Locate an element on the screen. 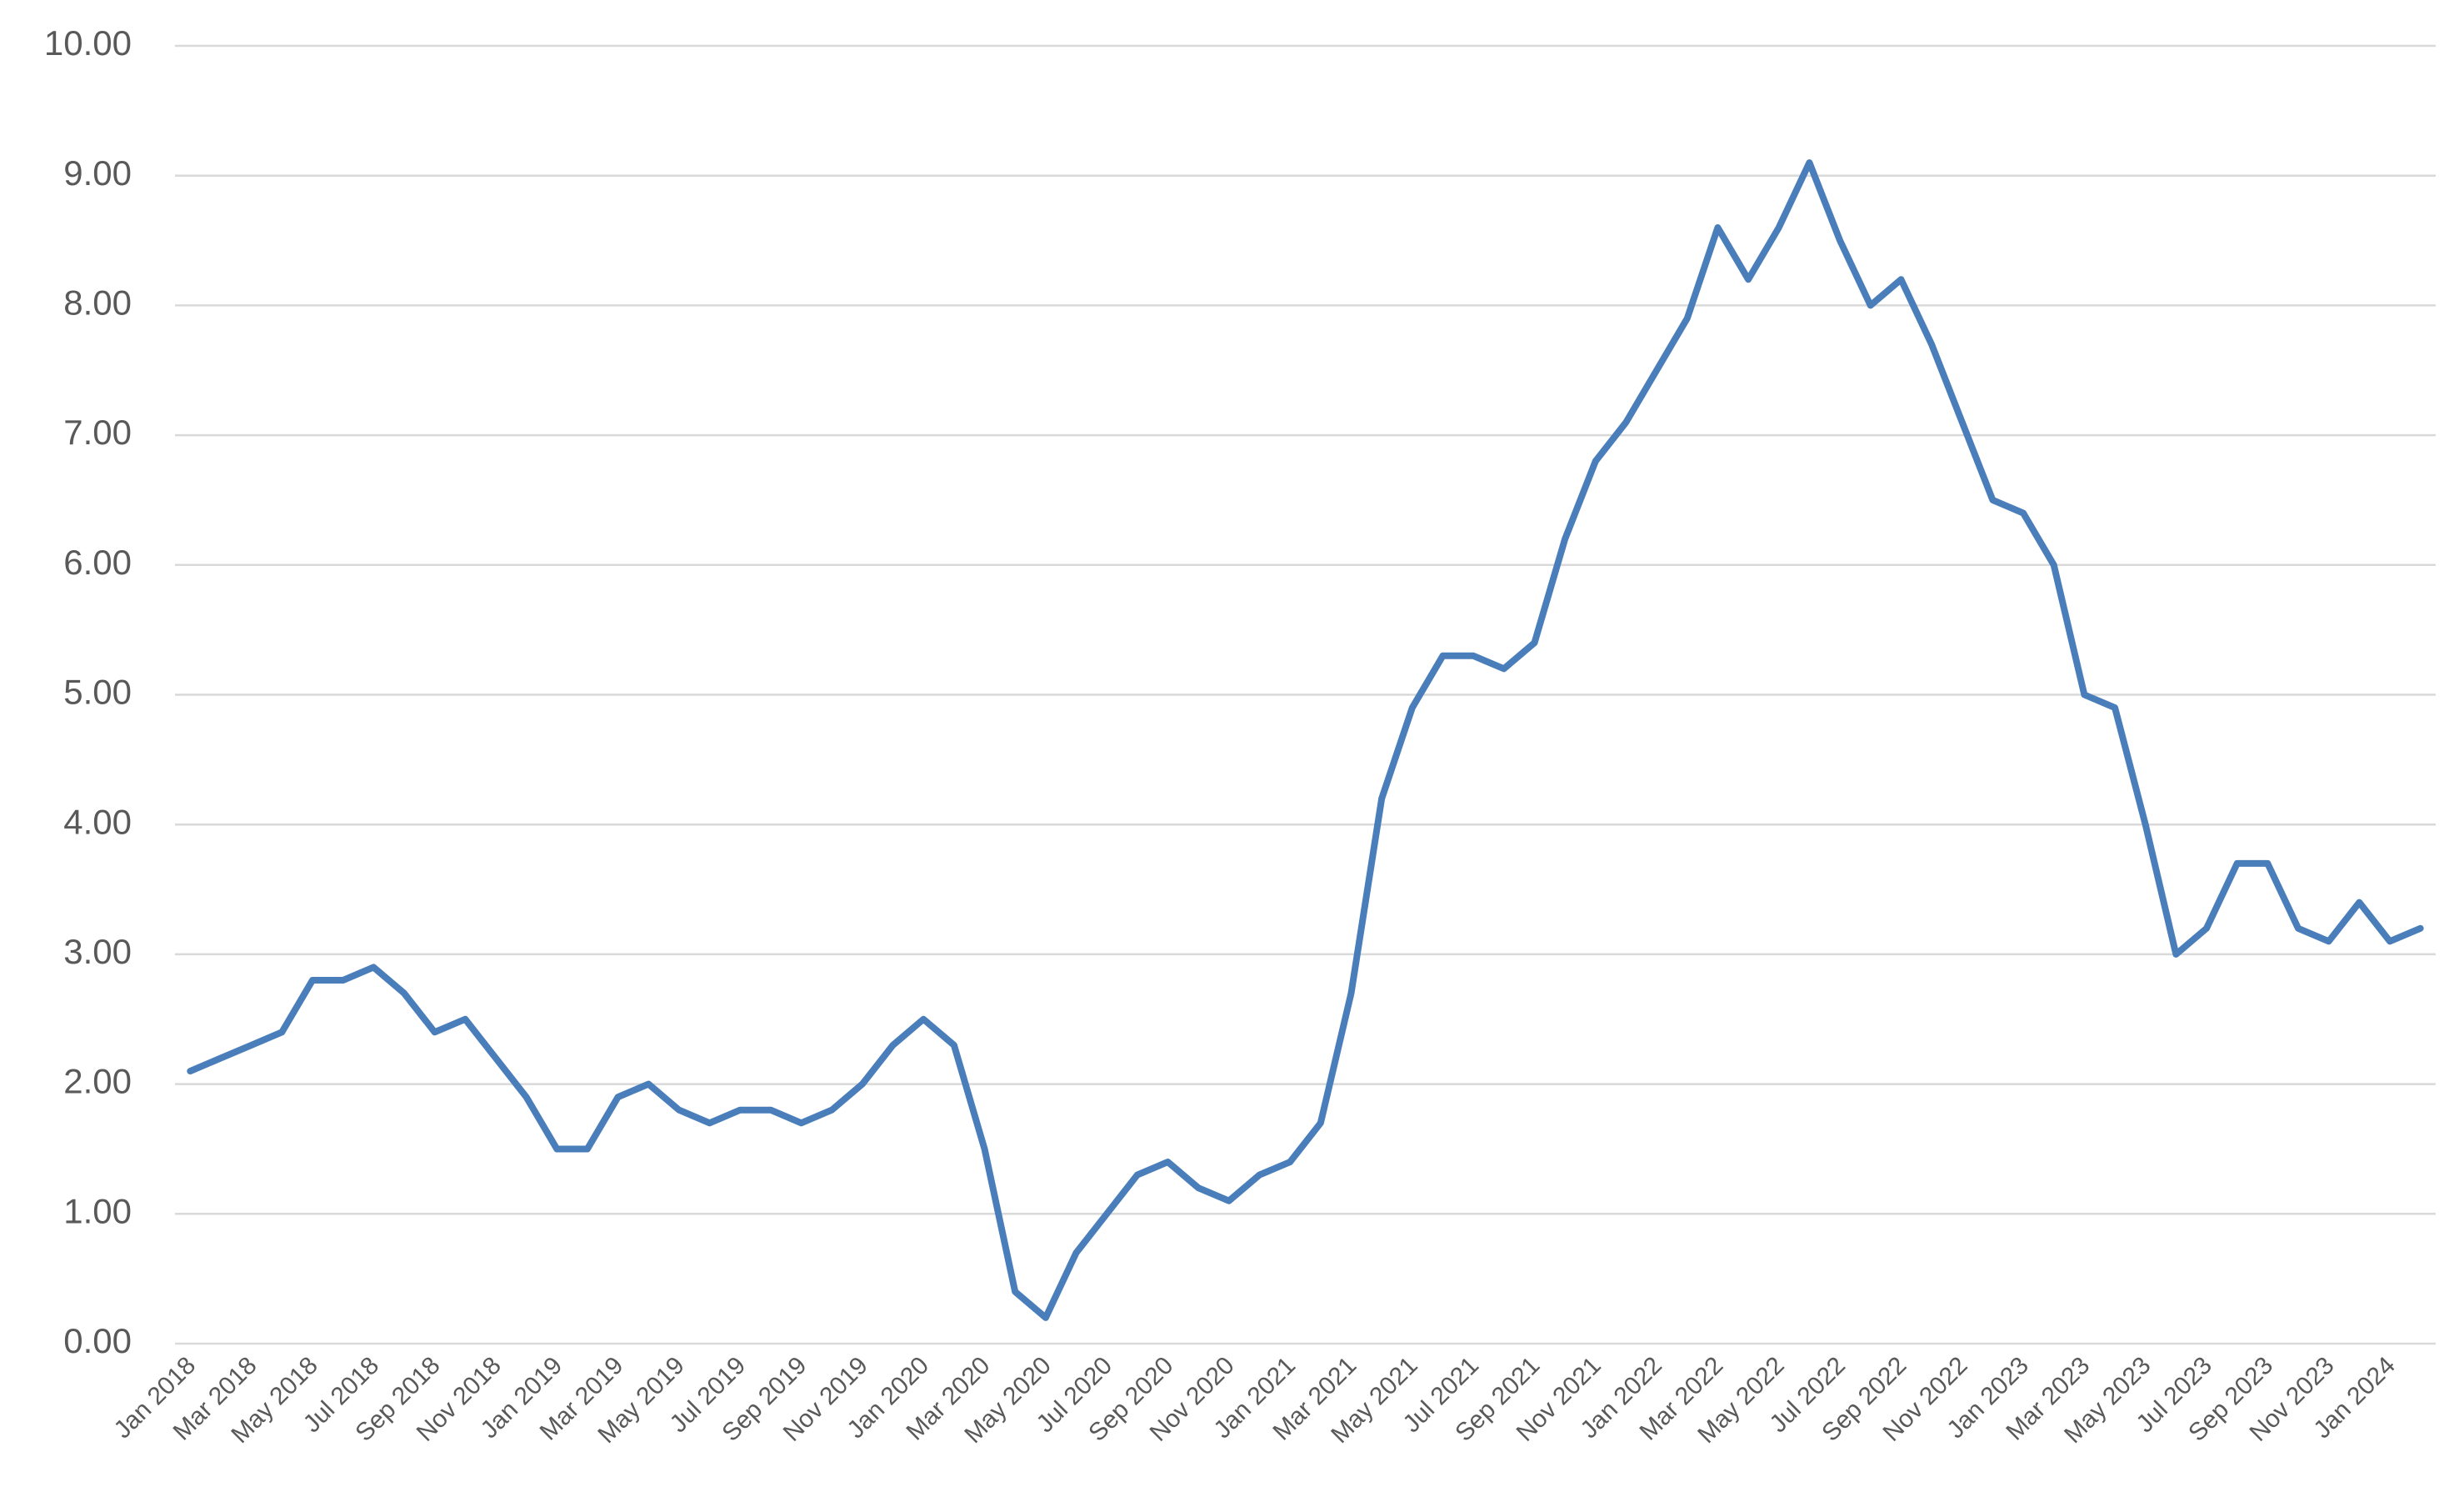 Image resolution: width=2464 pixels, height=1502 pixels. y-tick-label: 3.00 is located at coordinates (97, 951).